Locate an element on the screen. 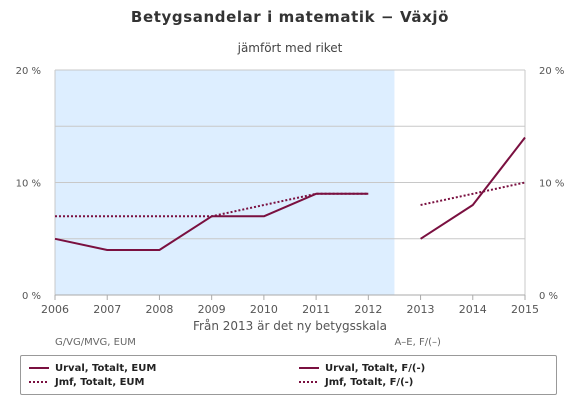 This screenshot has height=405, width=580. legend-item: Urval, Totalt, F/(-) is located at coordinates (362, 368).